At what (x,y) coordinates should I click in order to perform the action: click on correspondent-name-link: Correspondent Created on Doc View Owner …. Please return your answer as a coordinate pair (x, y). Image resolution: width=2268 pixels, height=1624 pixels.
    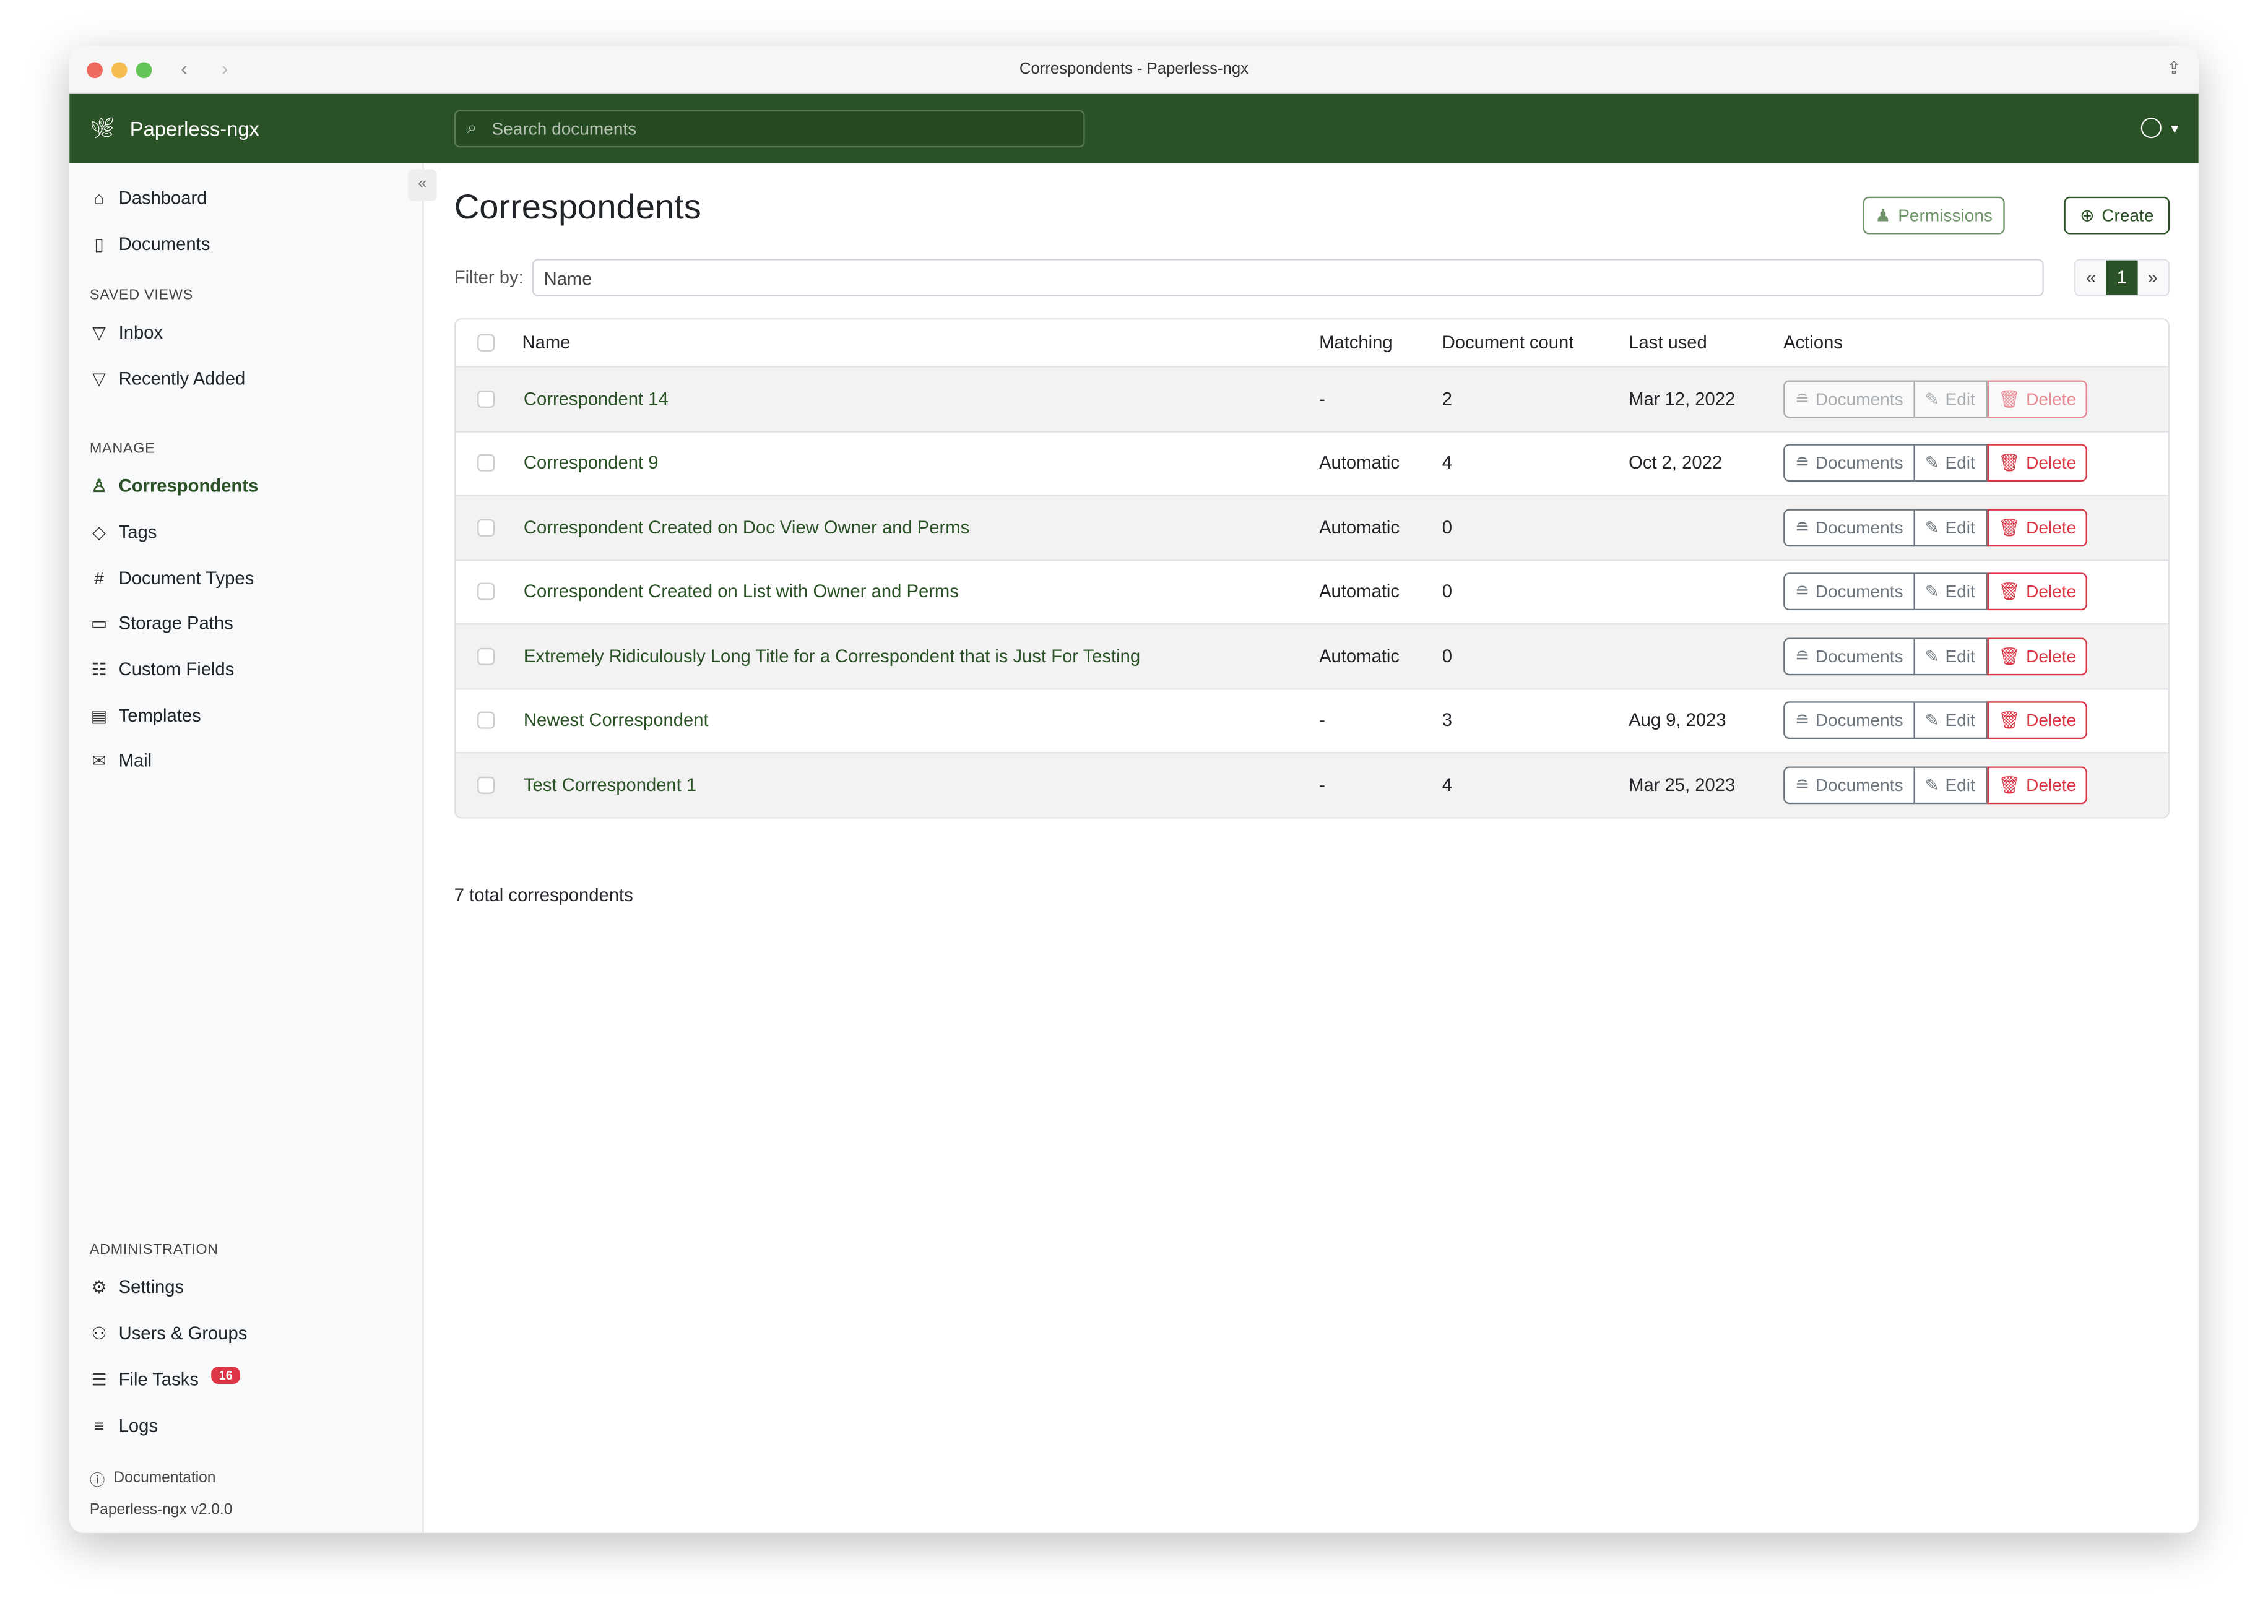
    Looking at the image, I should click on (746, 527).